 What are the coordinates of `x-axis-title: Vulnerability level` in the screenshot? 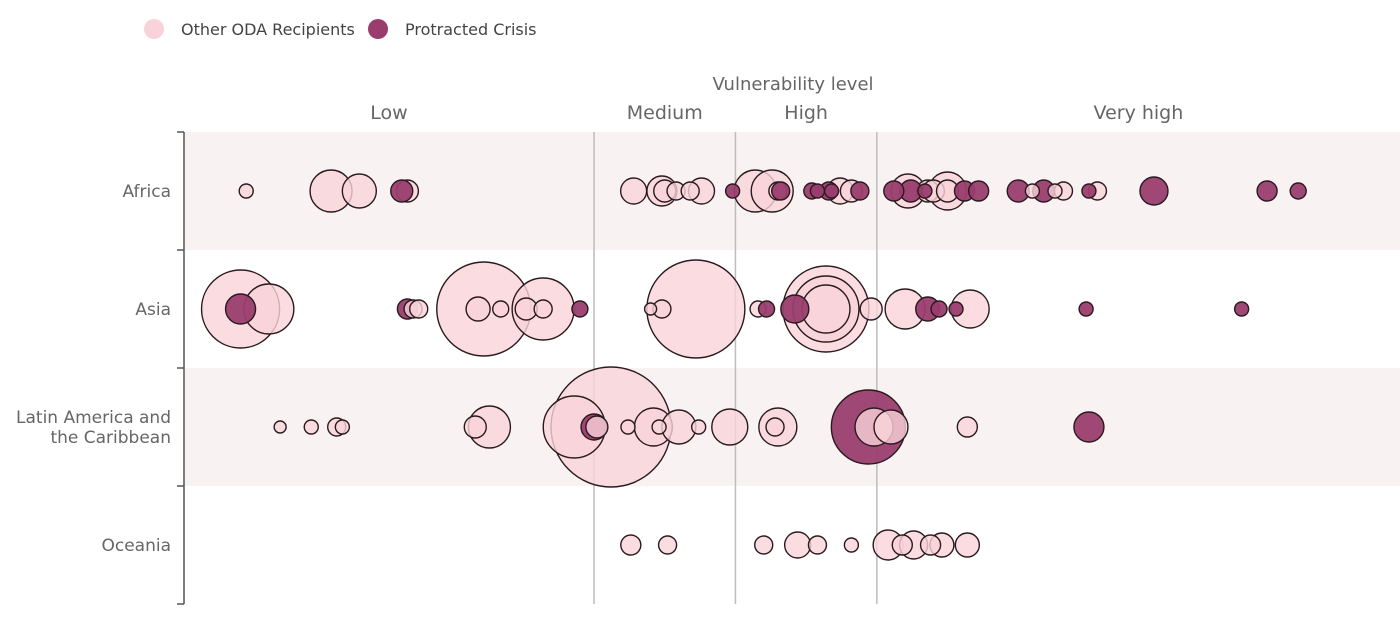 It's located at (792, 84).